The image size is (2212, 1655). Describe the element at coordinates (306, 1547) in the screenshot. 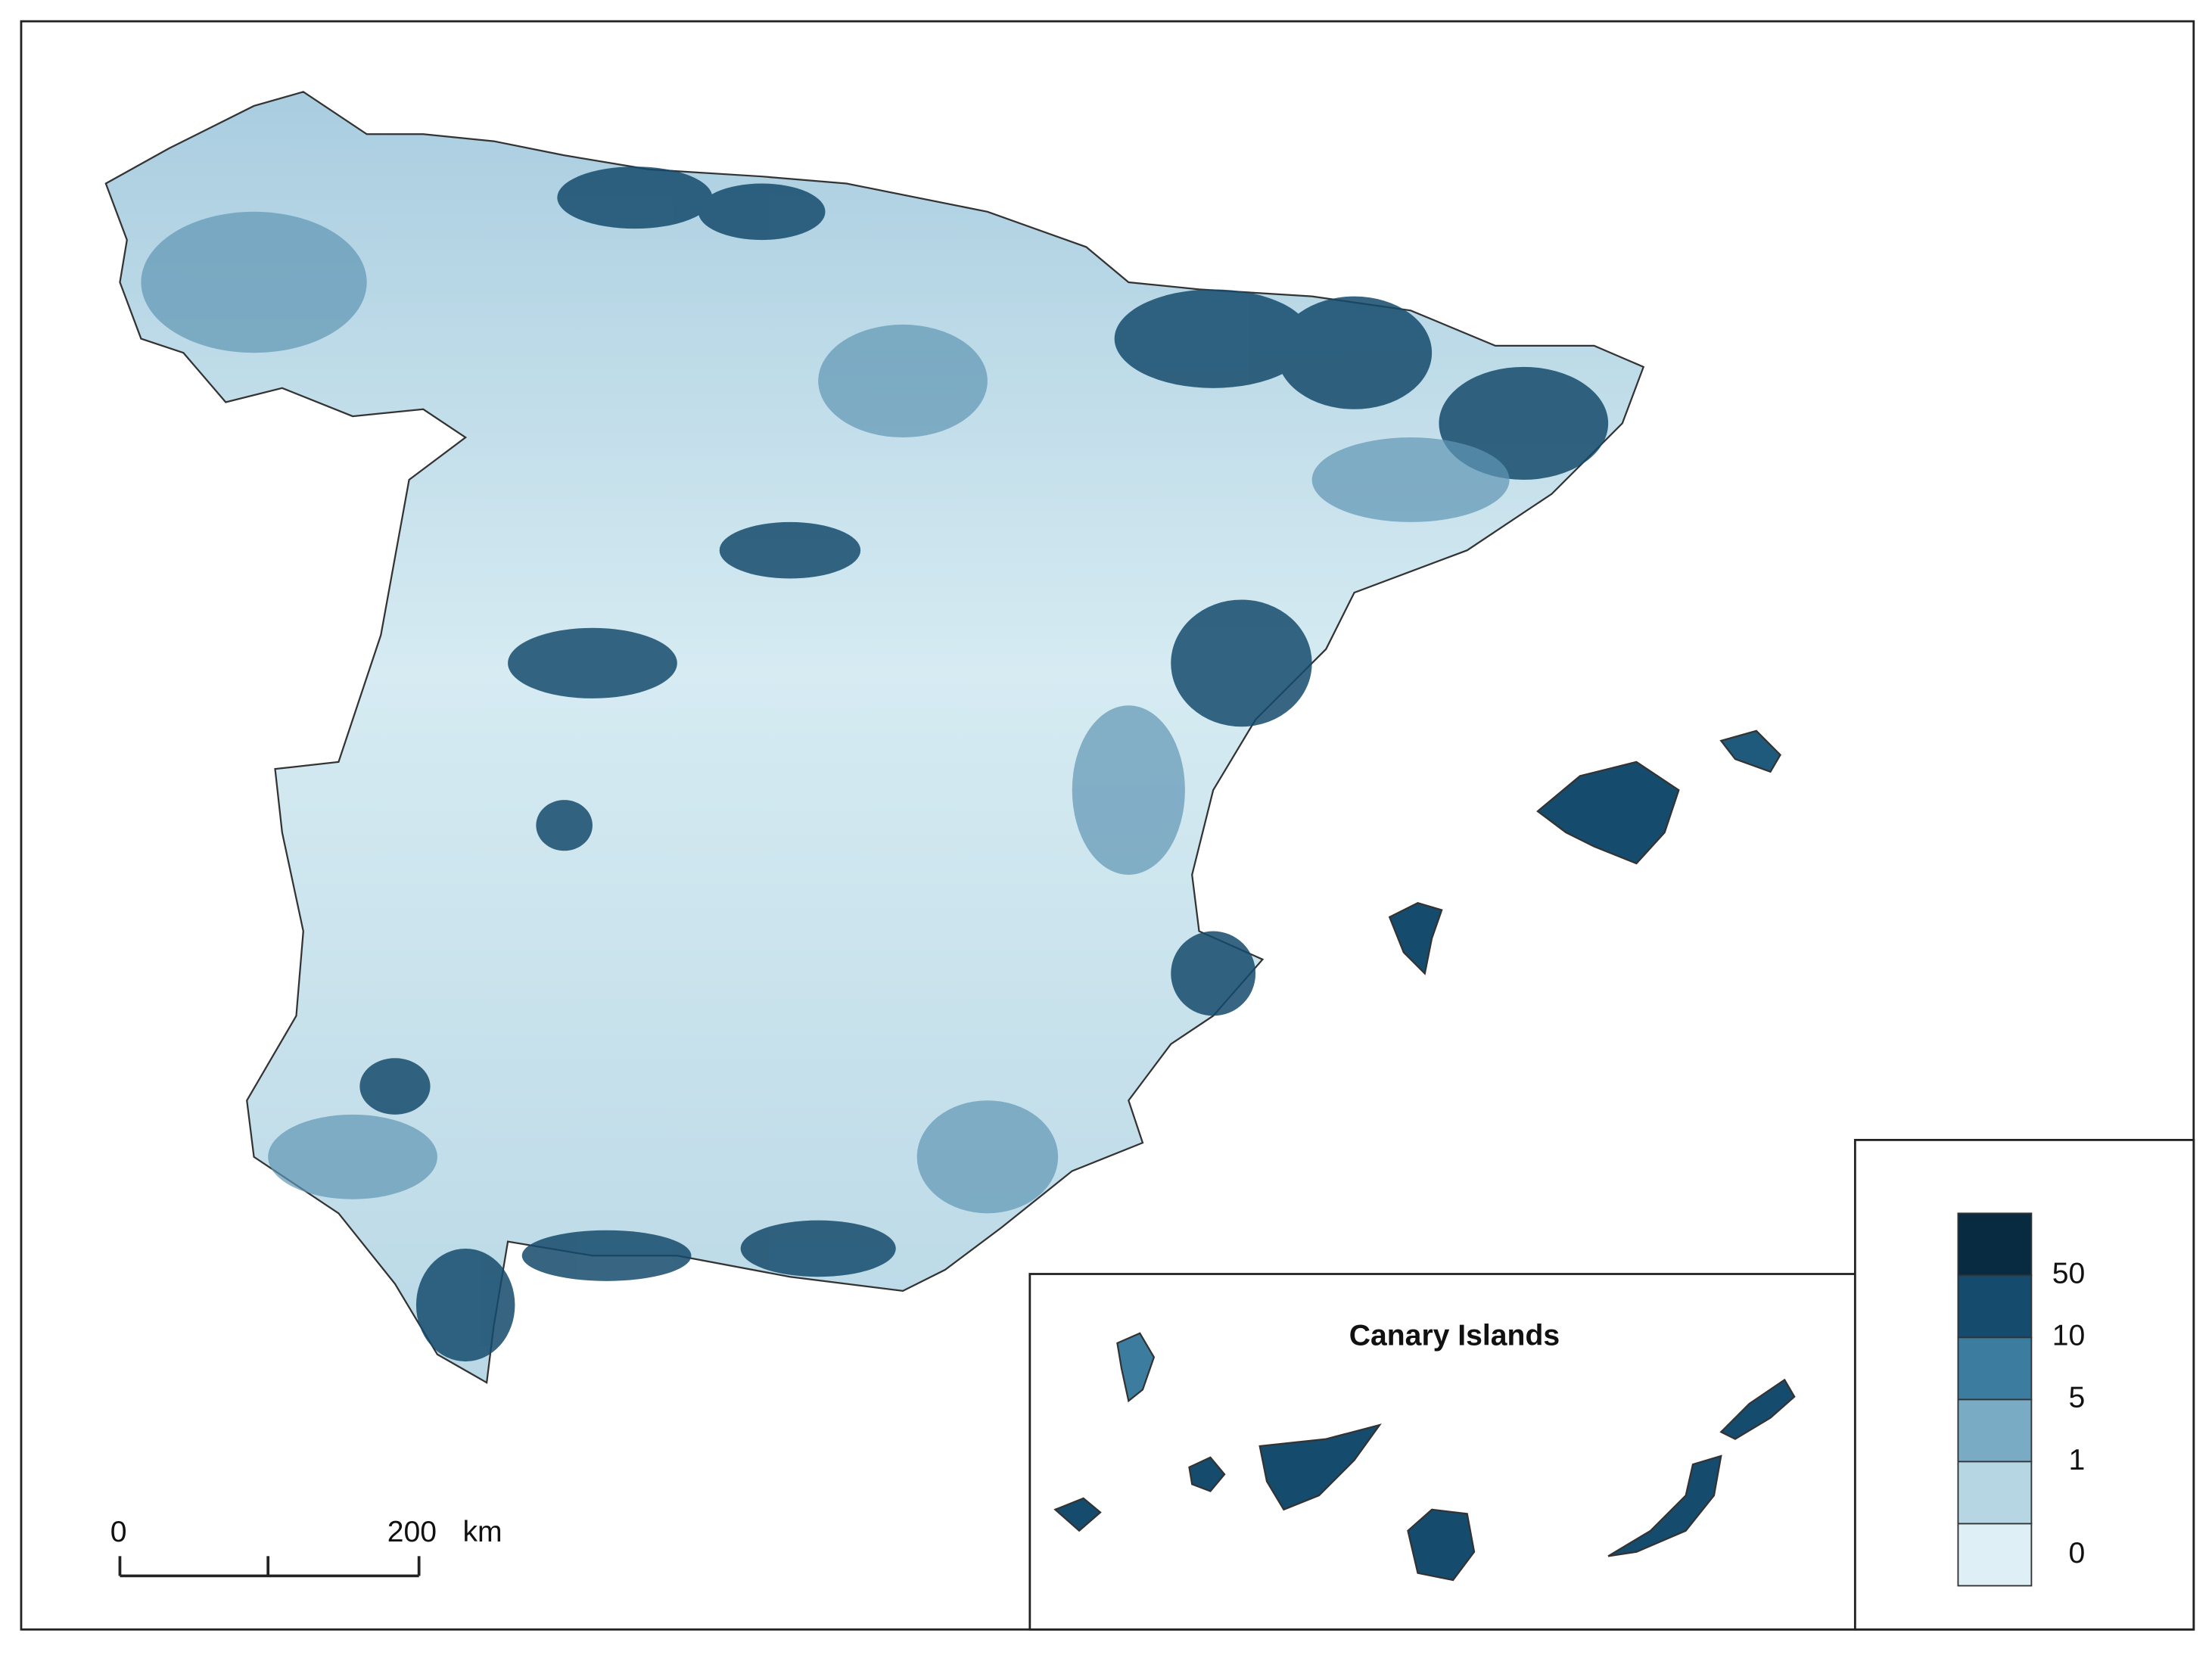

I see `scale-bar: 0 200 km` at that location.